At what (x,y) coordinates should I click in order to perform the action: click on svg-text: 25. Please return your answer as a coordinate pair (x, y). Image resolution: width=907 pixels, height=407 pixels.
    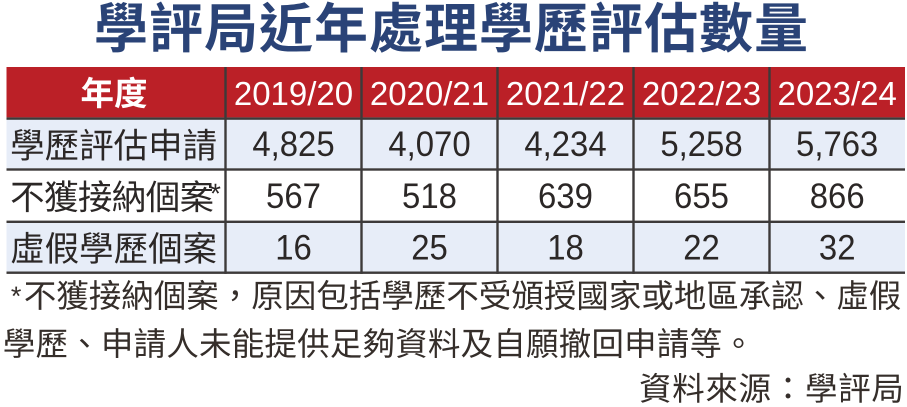
    Looking at the image, I should click on (429, 247).